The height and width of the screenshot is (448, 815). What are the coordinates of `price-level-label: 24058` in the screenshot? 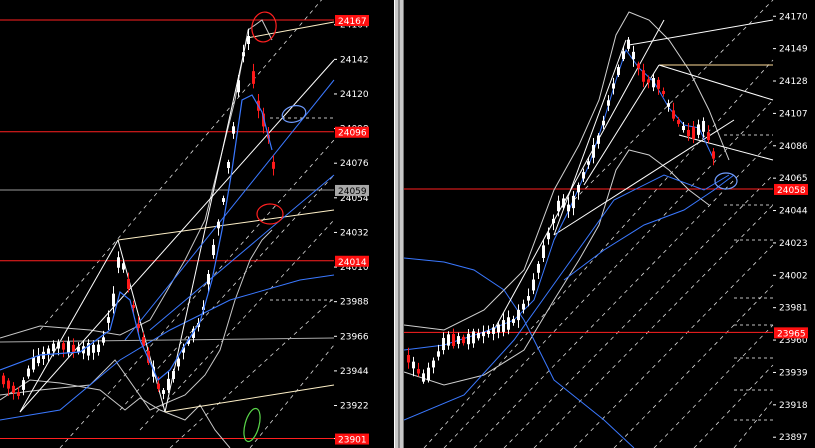 It's located at (791, 191).